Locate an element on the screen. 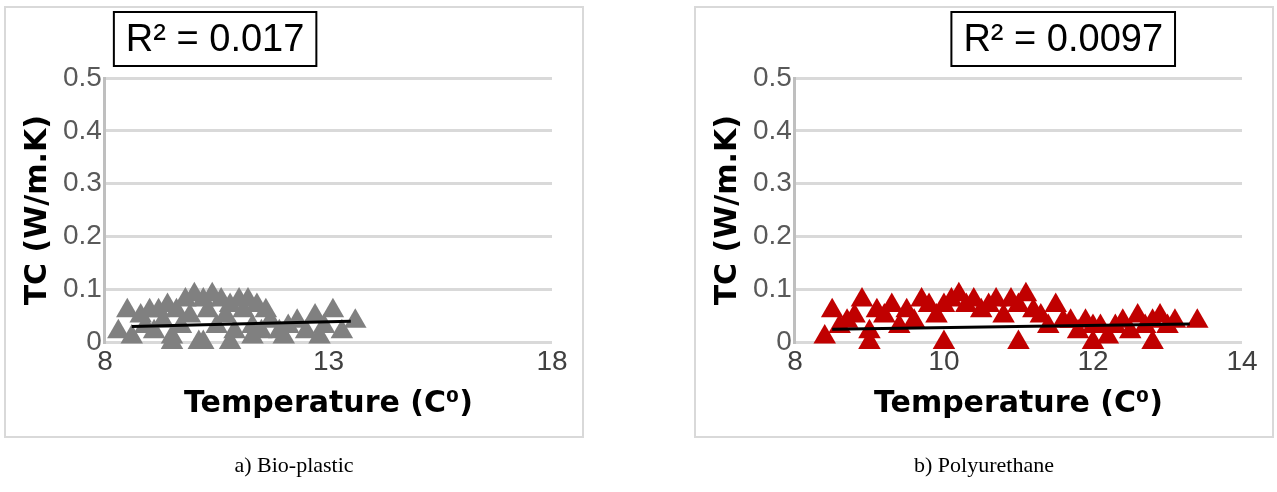 The height and width of the screenshot is (492, 1277). x-tick-label: 18 is located at coordinates (552, 360).